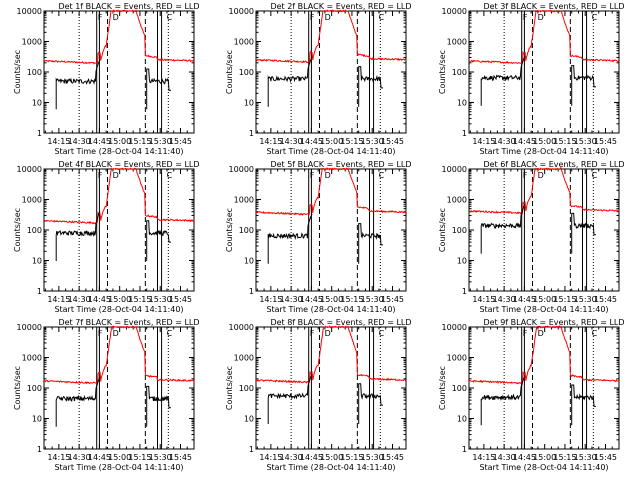 The height and width of the screenshot is (480, 640). I want to click on panel-title: Det 6f BLACK = Events, RED = LLD, so click(553, 164).